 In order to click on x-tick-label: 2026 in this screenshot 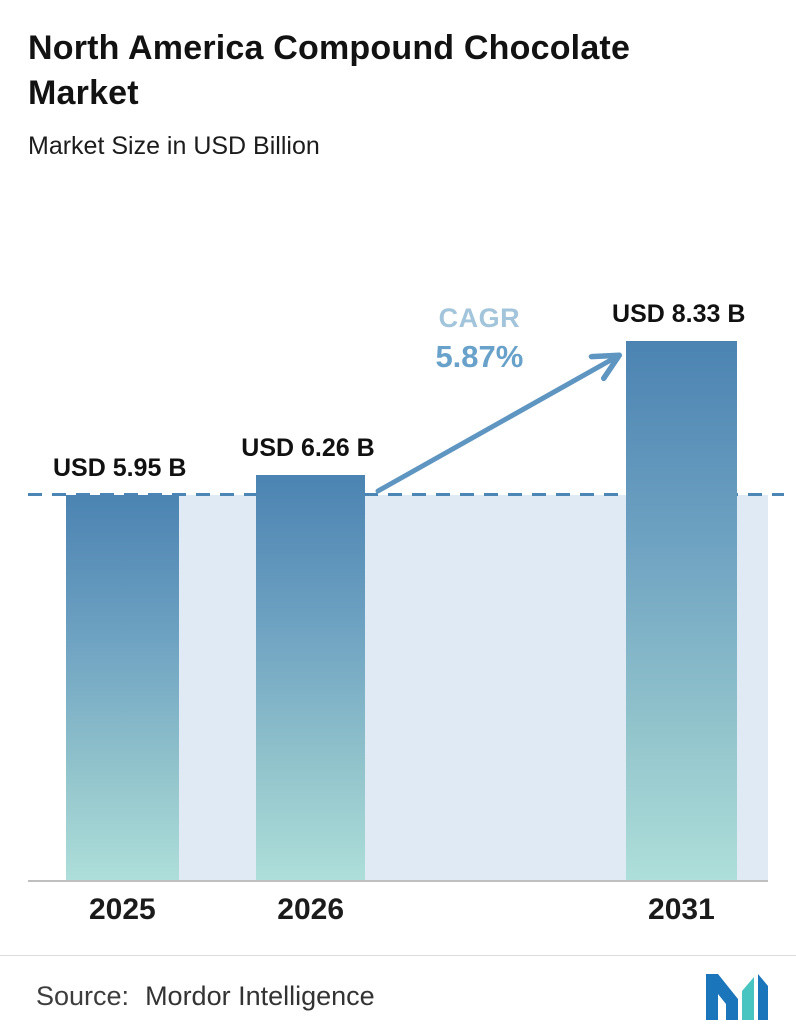, I will do `click(311, 909)`.